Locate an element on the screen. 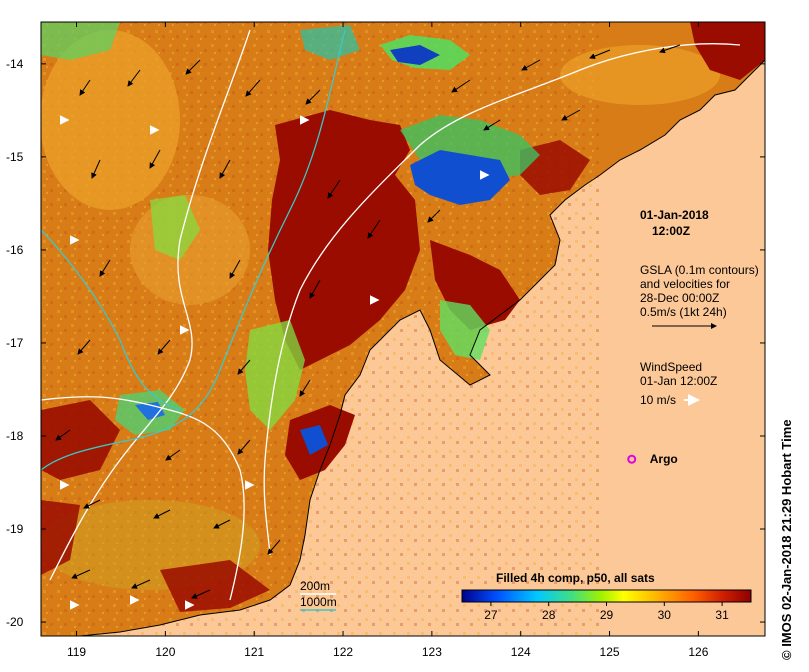 This screenshot has width=809, height=672. lon-tick-label: 125 is located at coordinates (610, 652).